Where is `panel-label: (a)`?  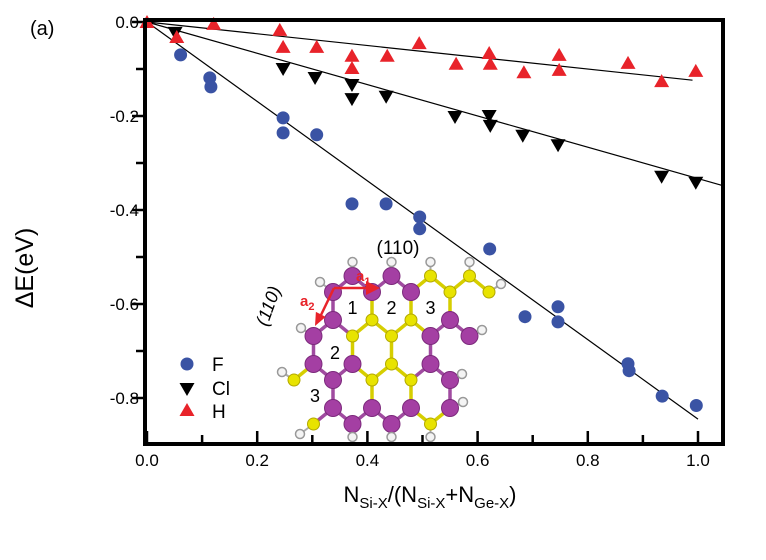
panel-label: (a) is located at coordinates (42, 29).